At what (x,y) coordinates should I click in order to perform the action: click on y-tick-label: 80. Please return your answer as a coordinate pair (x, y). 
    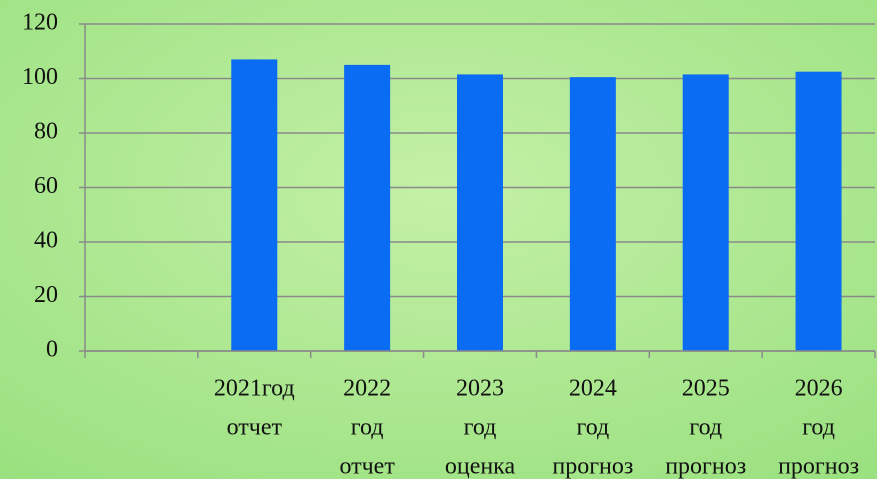
    Looking at the image, I should click on (46, 132).